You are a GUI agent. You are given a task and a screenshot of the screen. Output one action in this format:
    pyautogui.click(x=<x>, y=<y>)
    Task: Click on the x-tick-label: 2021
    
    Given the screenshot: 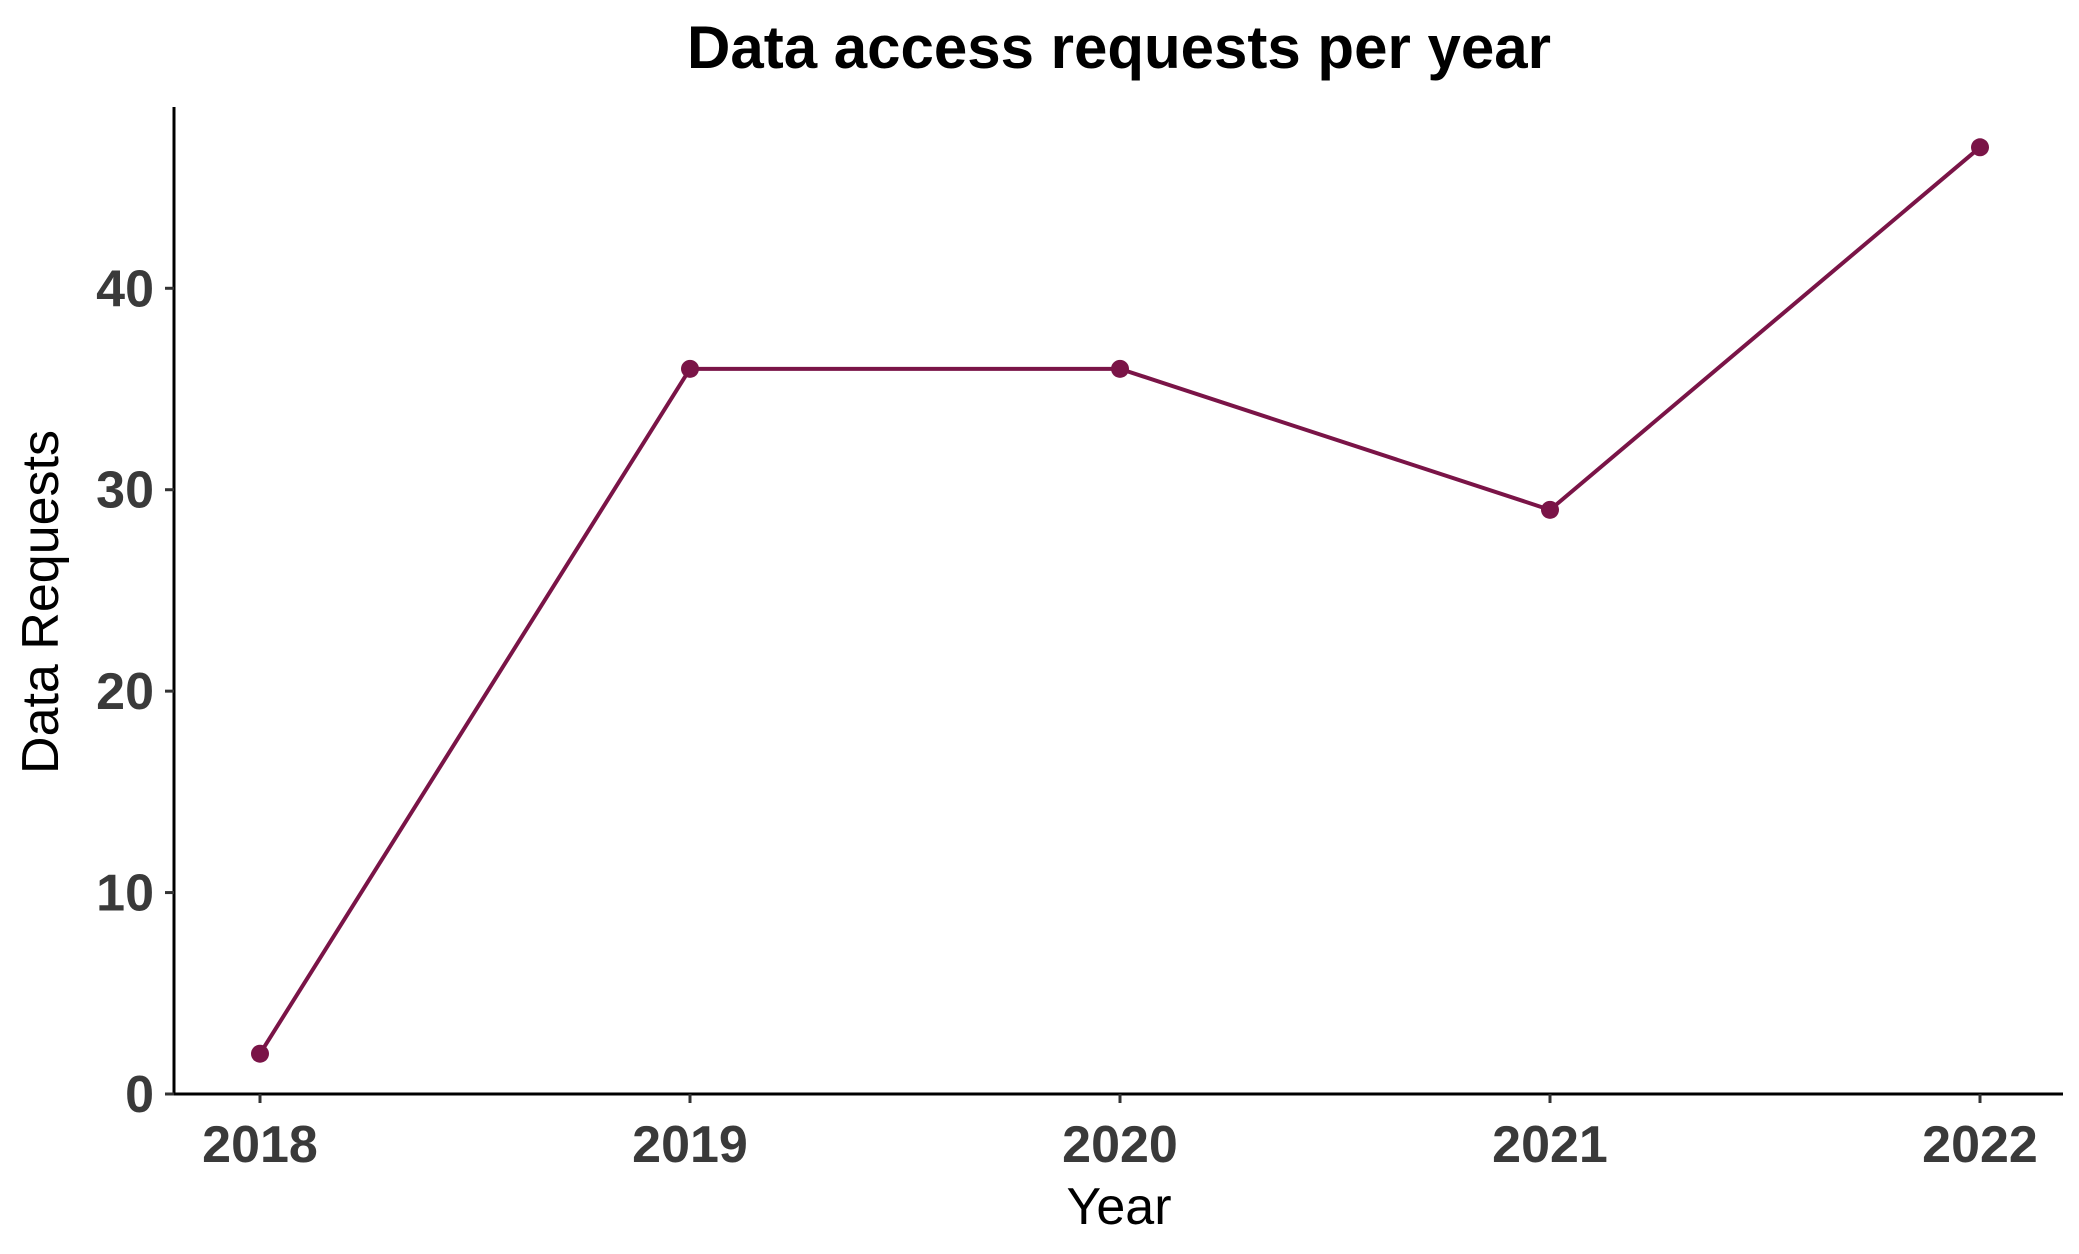 What is the action you would take?
    pyautogui.click(x=1550, y=1145)
    